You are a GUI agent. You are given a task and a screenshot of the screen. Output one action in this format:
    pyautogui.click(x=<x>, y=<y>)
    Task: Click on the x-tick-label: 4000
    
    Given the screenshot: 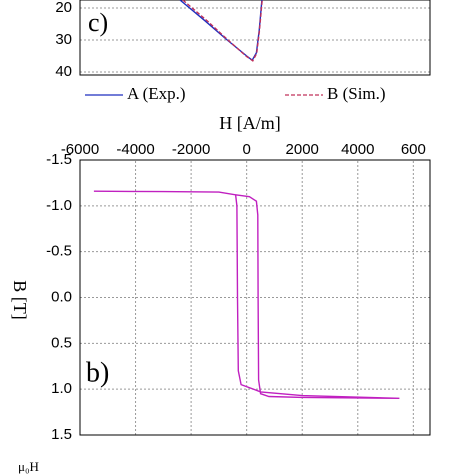 What is the action you would take?
    pyautogui.click(x=357, y=149)
    